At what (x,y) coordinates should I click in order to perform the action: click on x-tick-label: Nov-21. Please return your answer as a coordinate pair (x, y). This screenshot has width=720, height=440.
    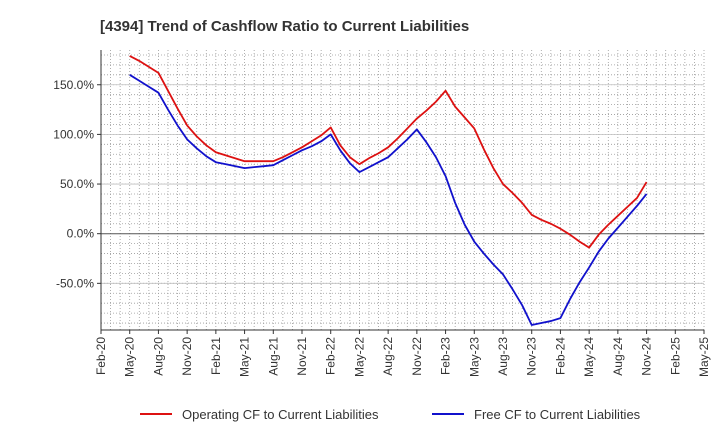
    Looking at the image, I should click on (302, 356).